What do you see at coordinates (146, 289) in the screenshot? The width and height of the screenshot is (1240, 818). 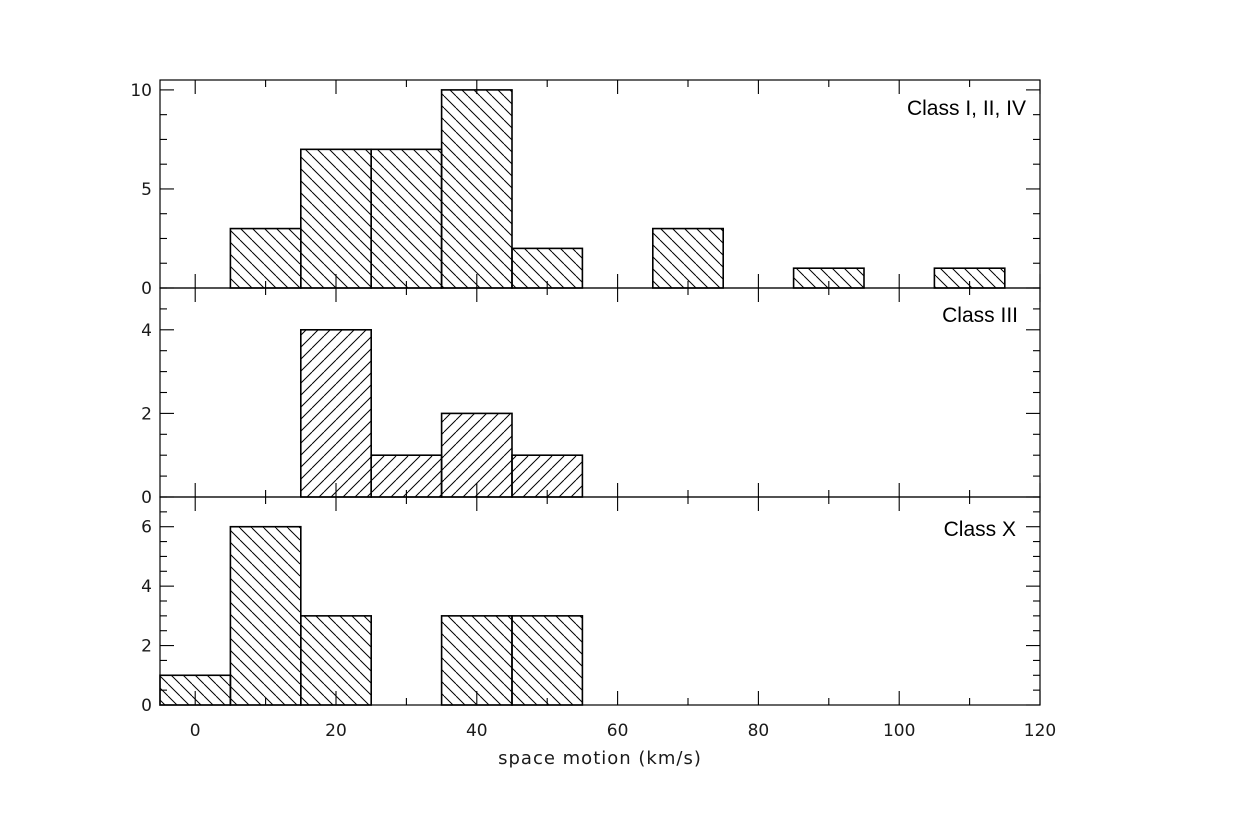 I see `y-tick-label-class-i-ii-iv: 0` at bounding box center [146, 289].